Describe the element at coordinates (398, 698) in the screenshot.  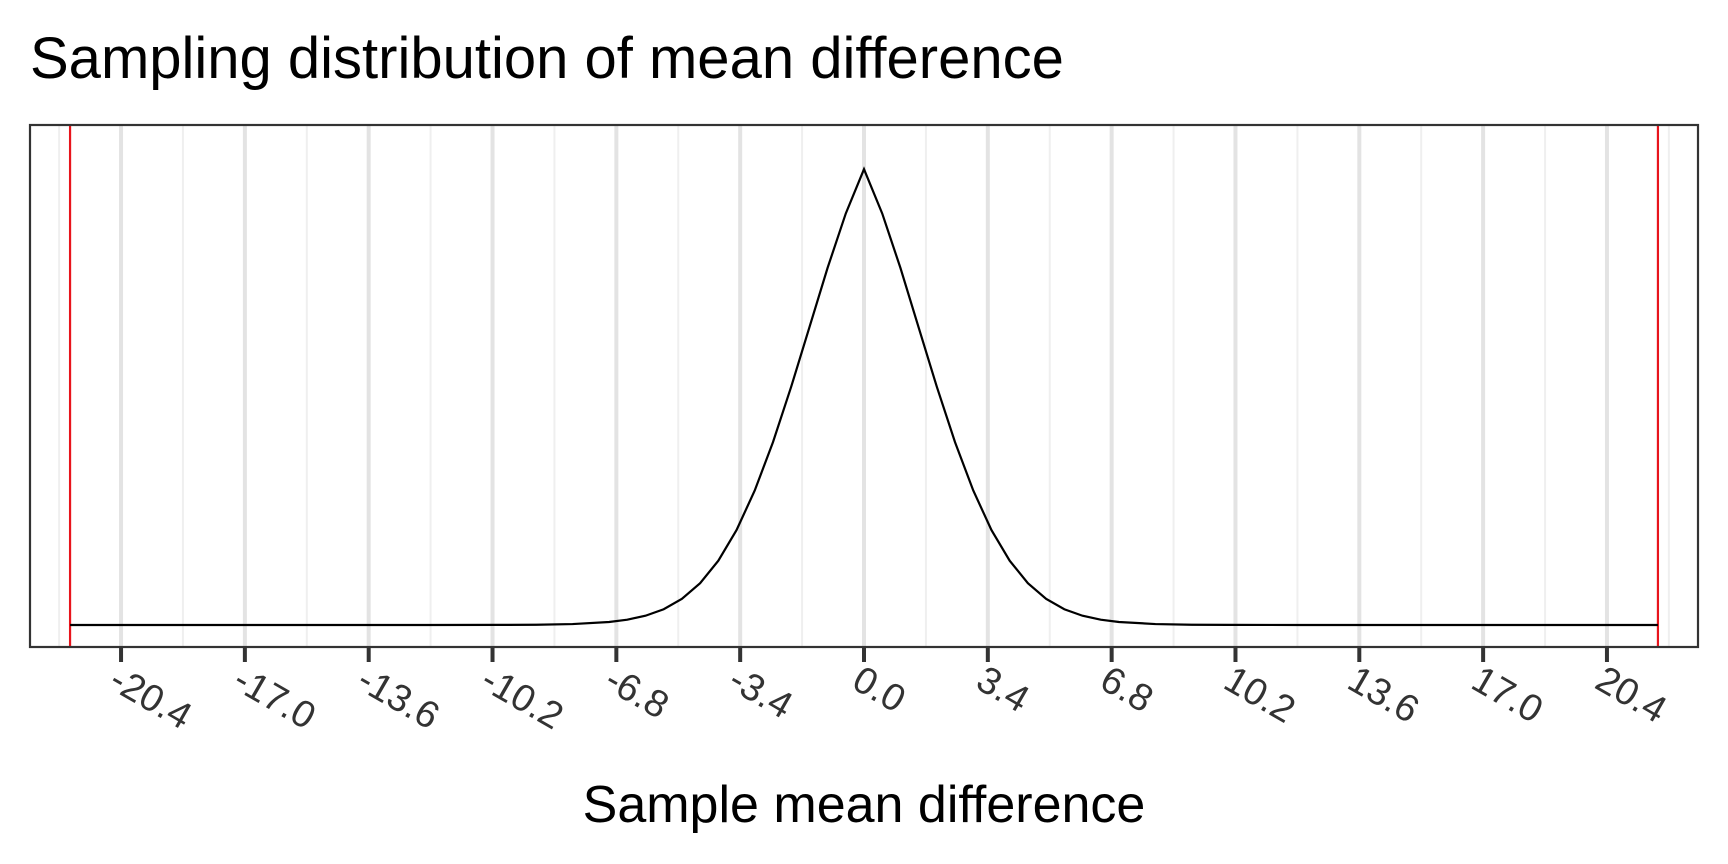
I see `x-tick-label: -13.6` at that location.